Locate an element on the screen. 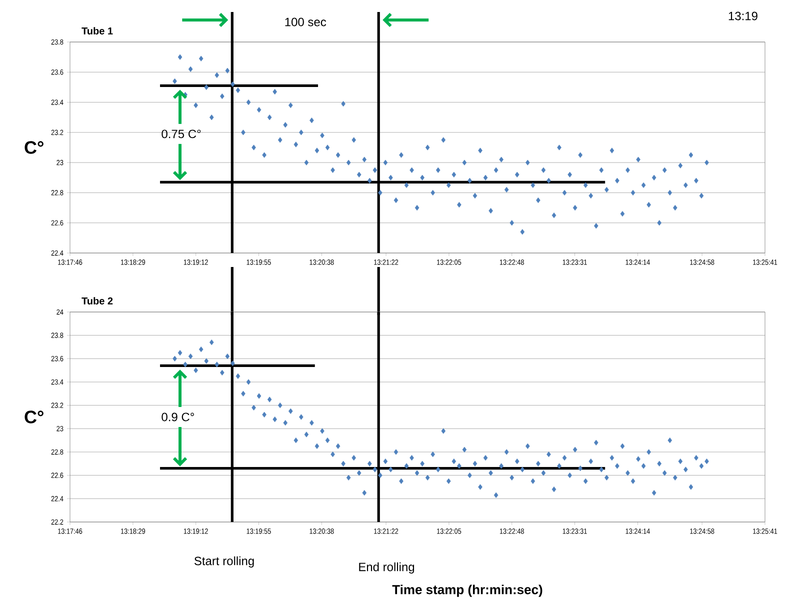 Image resolution: width=788 pixels, height=607 pixels. chart-title: Tube 2 is located at coordinates (97, 300).